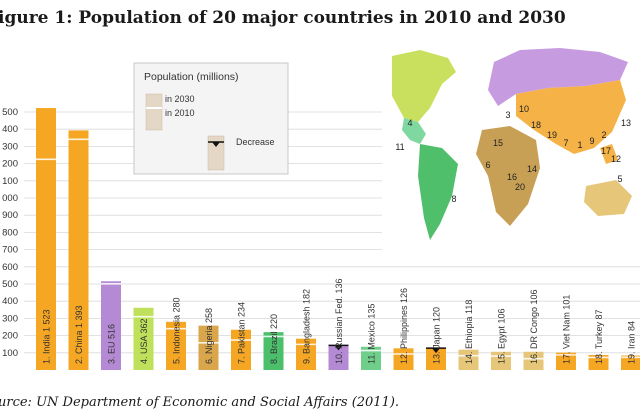 This screenshot has width=640, height=420. What do you see at coordinates (79, 334) in the screenshot?
I see `bar-label: 2. China 1 393` at bounding box center [79, 334].